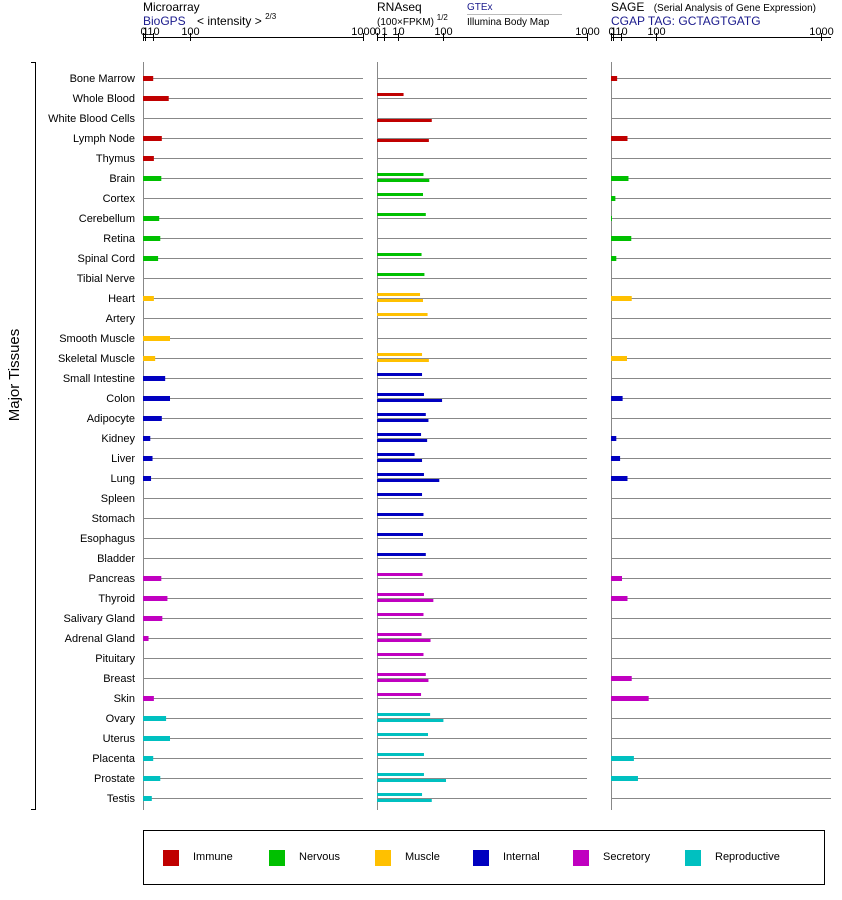  What do you see at coordinates (108, 539) in the screenshot?
I see `tissue-label: Esophagus` at bounding box center [108, 539].